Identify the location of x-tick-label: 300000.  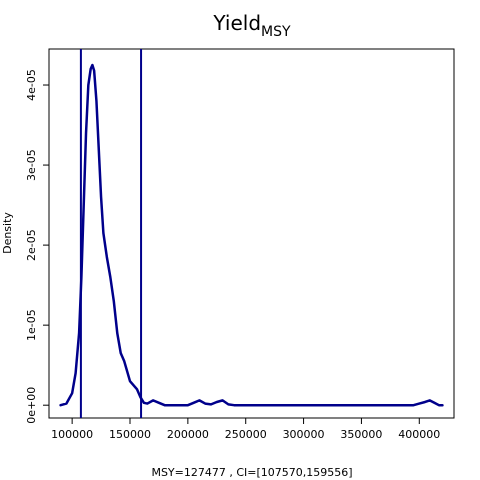
(304, 434).